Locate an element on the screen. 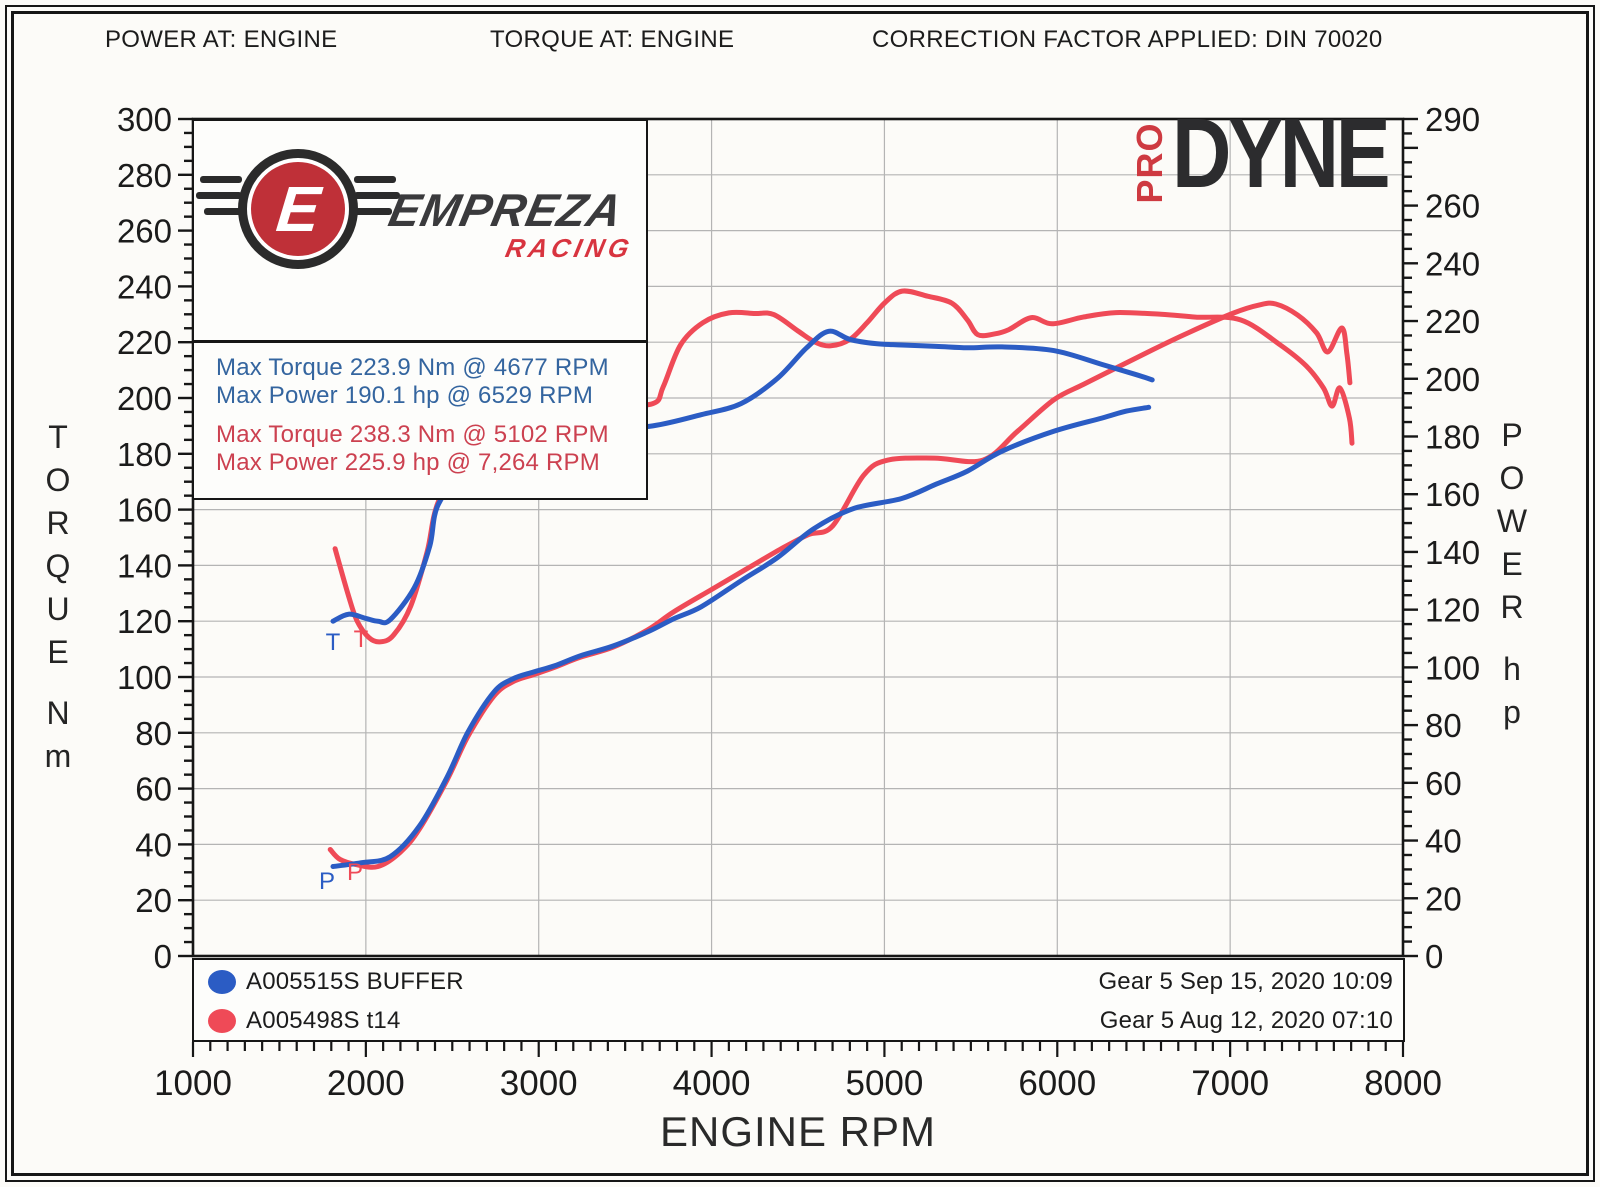 The image size is (1600, 1187). x-axis-tick-label: 4000 is located at coordinates (712, 1083).